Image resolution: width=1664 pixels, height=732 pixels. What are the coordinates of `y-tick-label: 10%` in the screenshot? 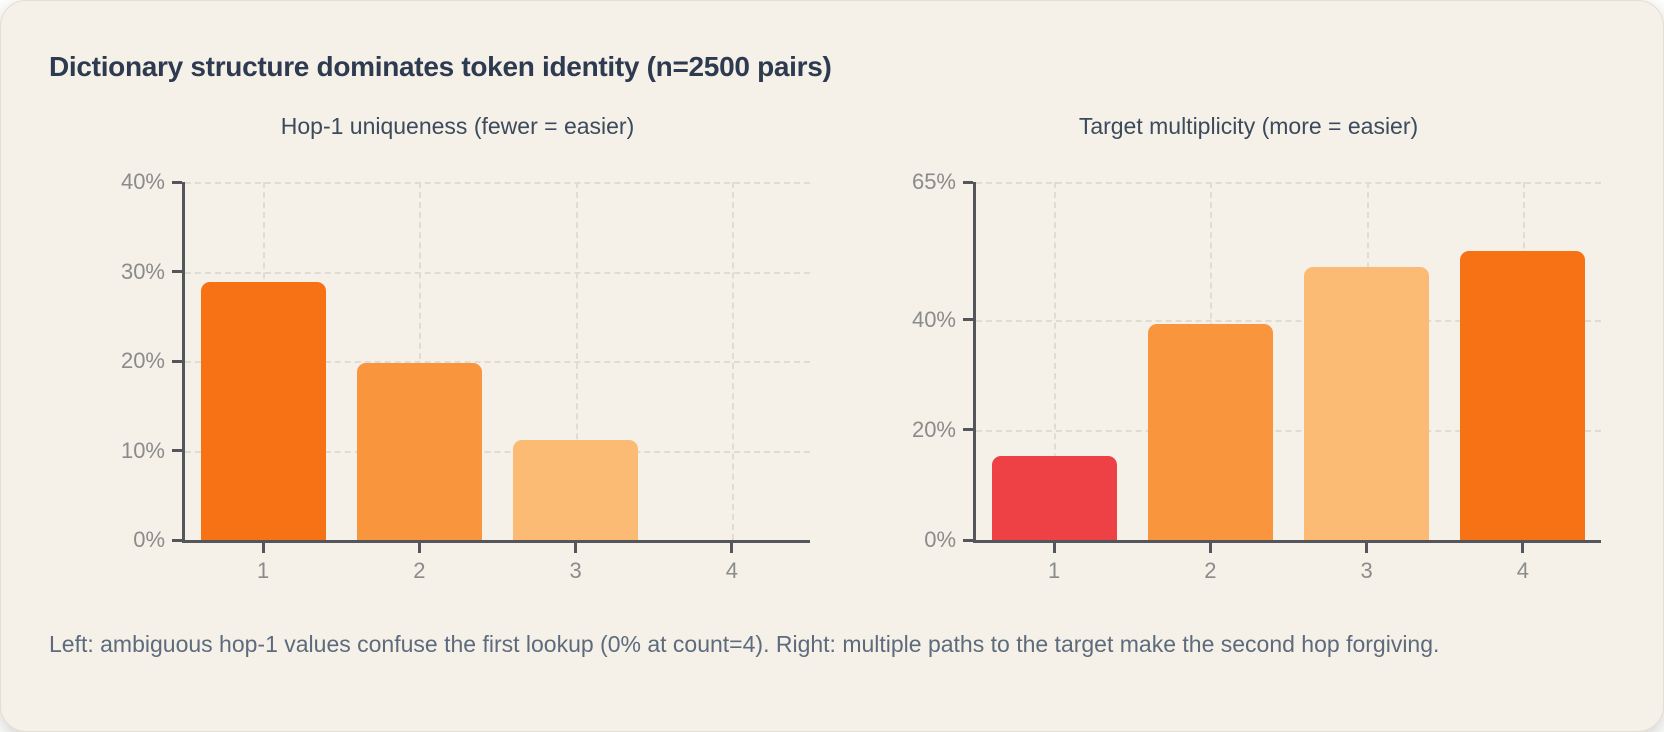 It's located at (142, 450).